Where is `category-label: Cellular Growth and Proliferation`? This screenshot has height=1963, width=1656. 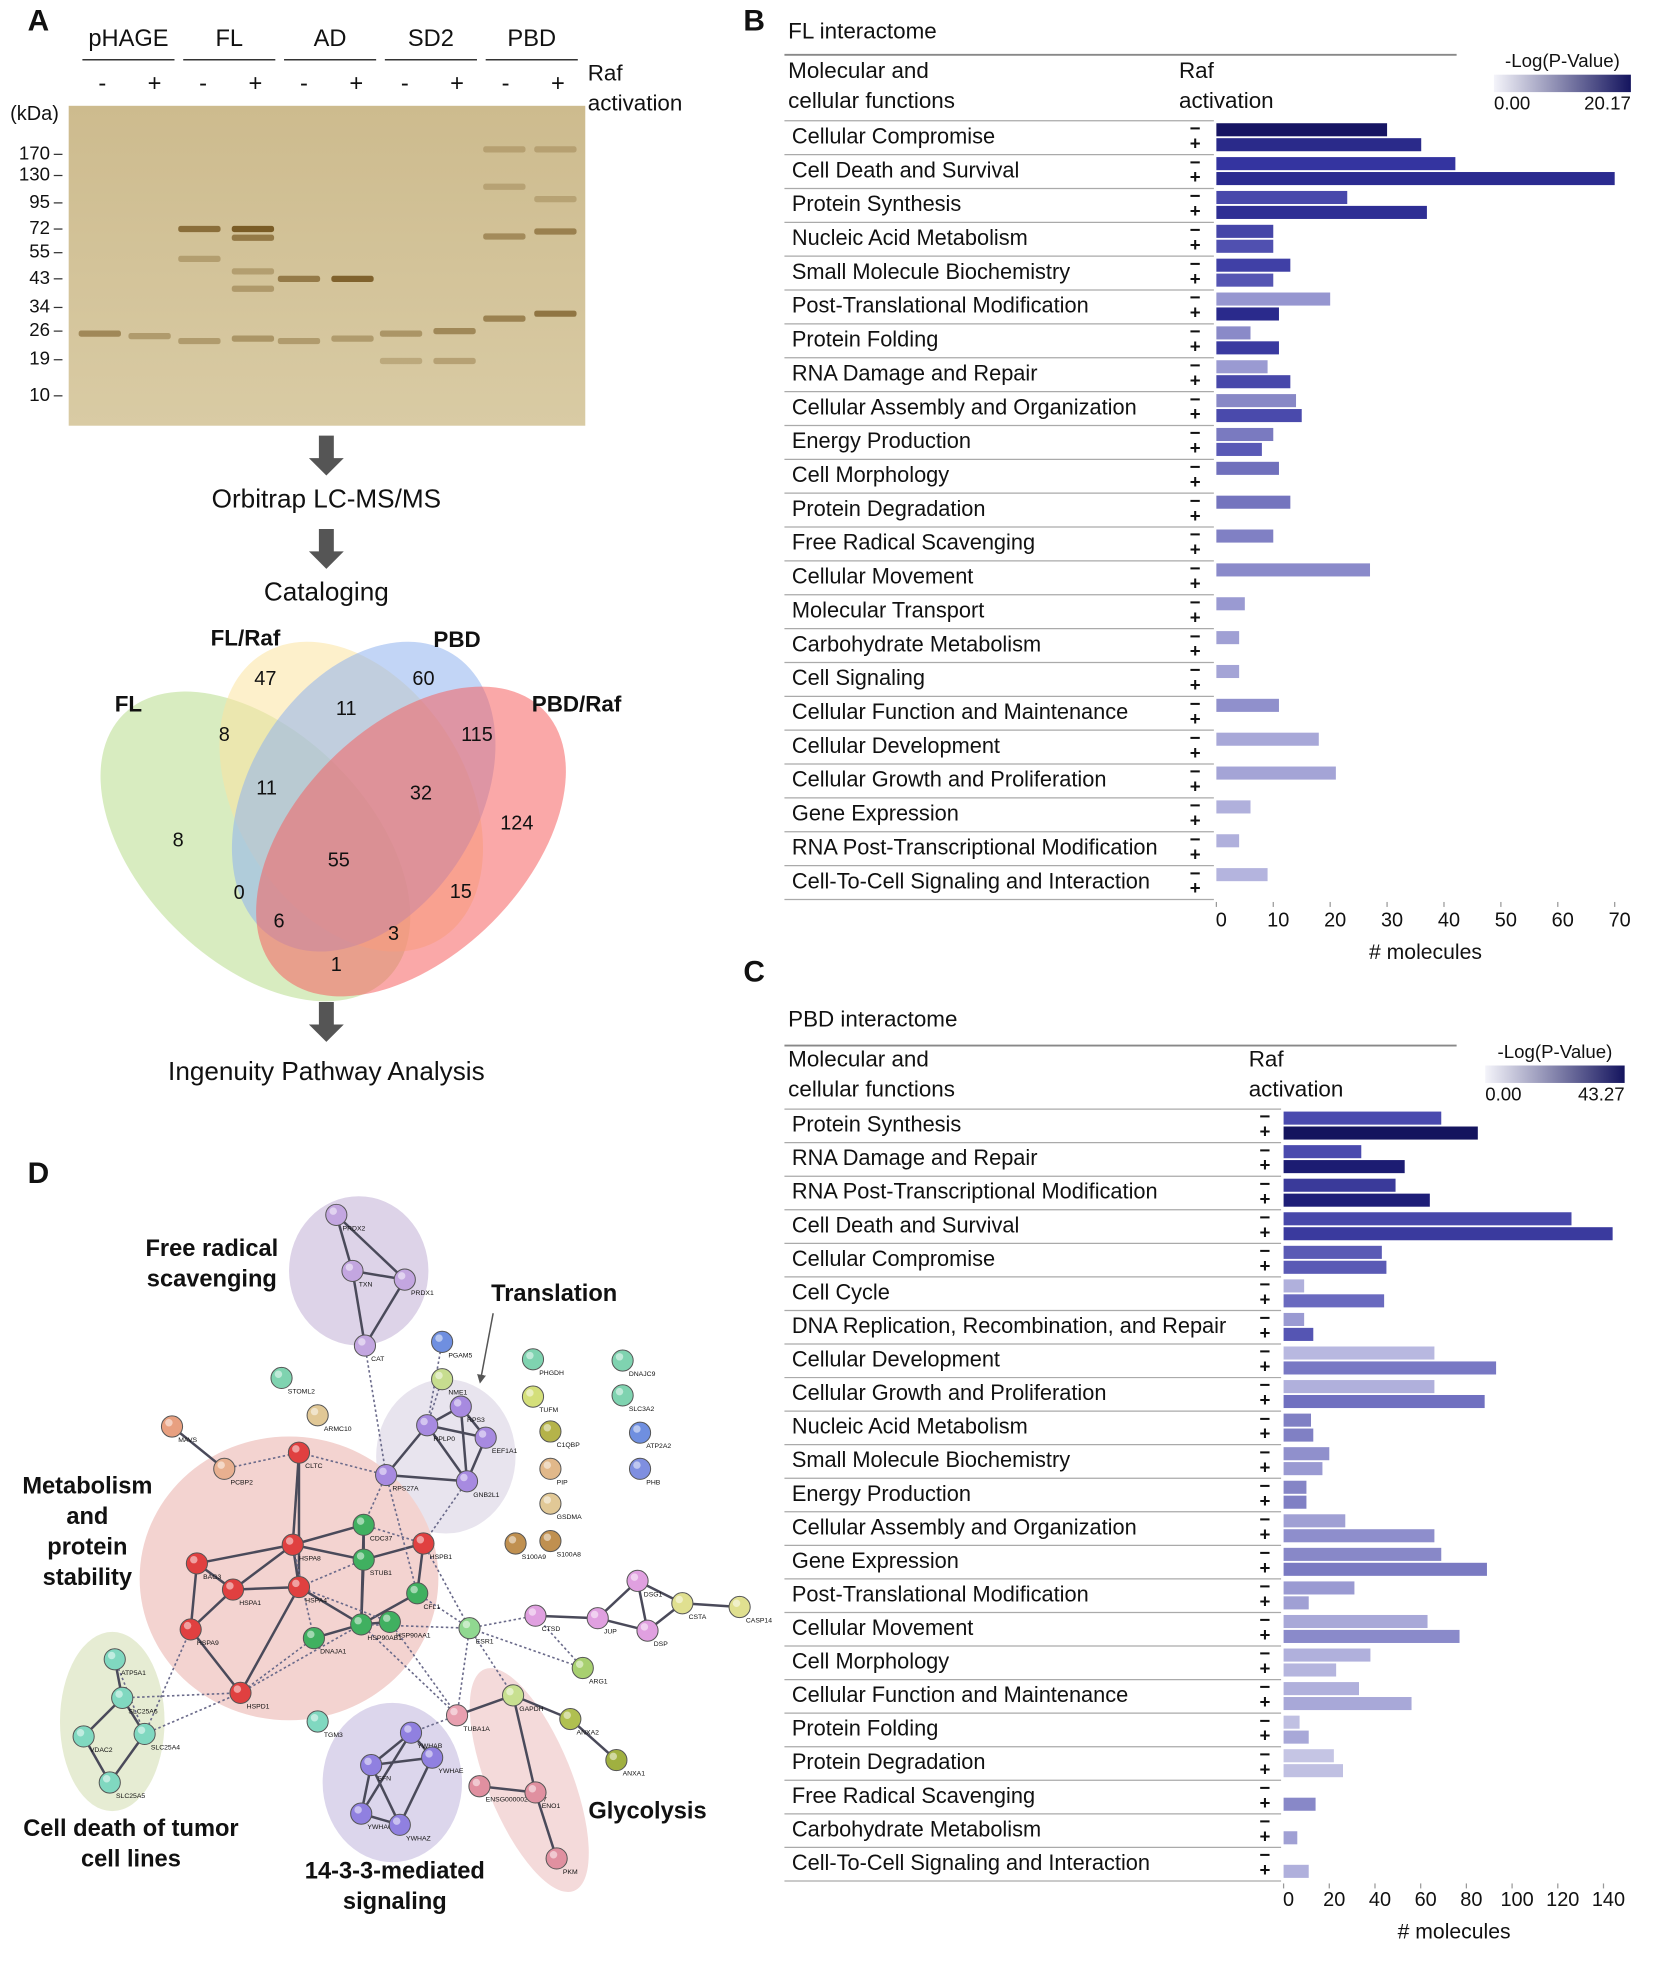 category-label: Cellular Growth and Proliferation is located at coordinates (949, 1392).